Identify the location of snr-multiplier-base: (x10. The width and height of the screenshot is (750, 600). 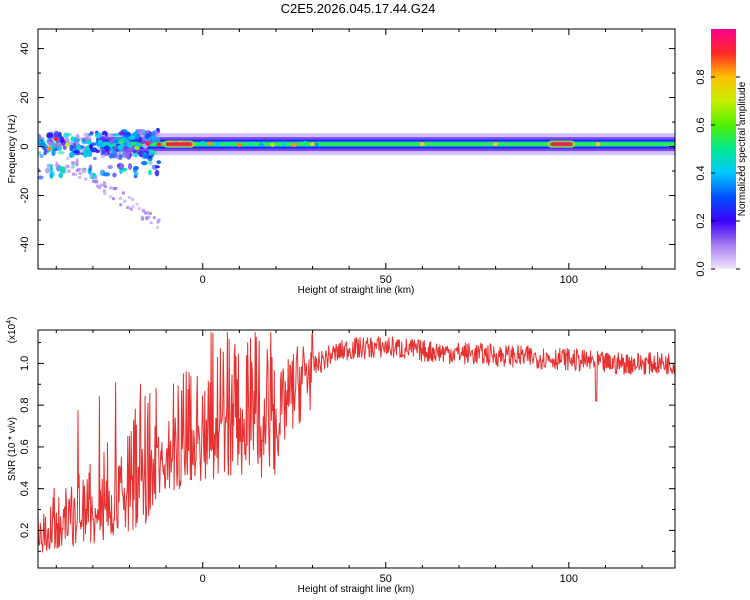
(12, 333).